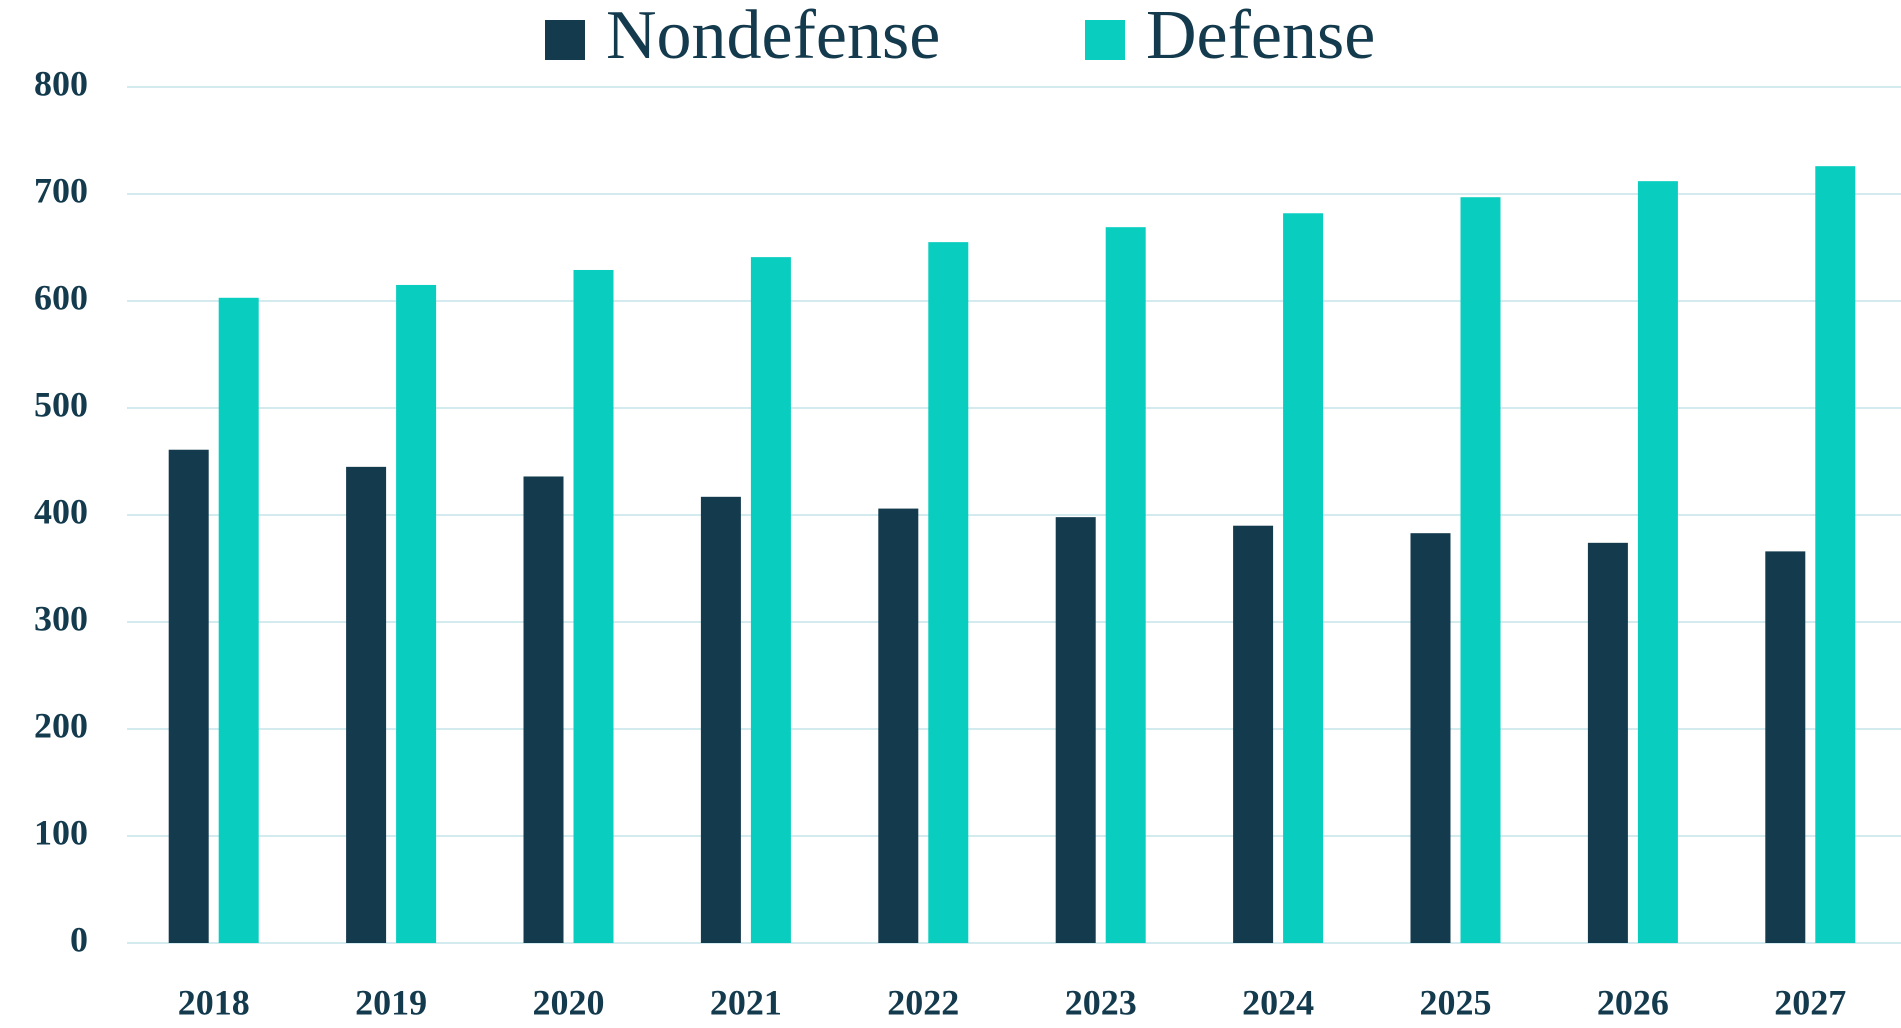 The width and height of the screenshot is (1901, 1028). I want to click on x-tick-label: 2019, so click(391, 1002).